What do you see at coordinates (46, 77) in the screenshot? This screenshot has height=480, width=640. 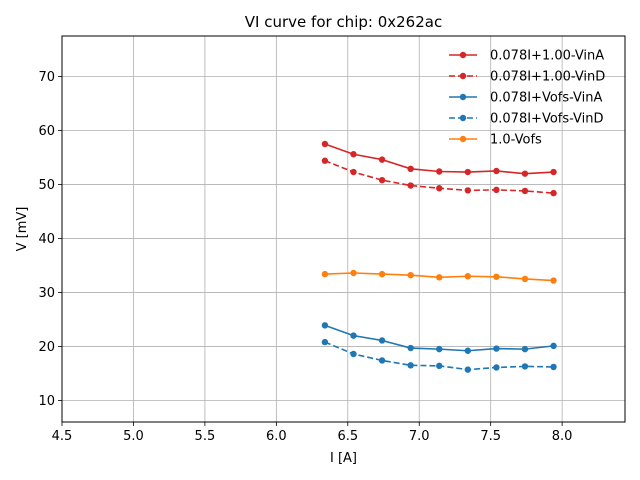 I see `y-tick-label: 70` at bounding box center [46, 77].